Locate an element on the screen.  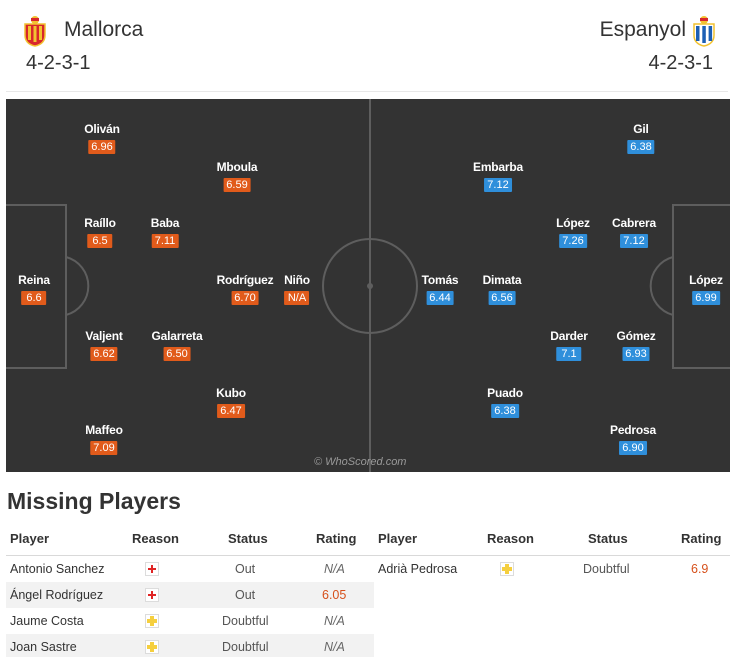
home-formation: 4-2-3-1 is located at coordinates (58, 63).